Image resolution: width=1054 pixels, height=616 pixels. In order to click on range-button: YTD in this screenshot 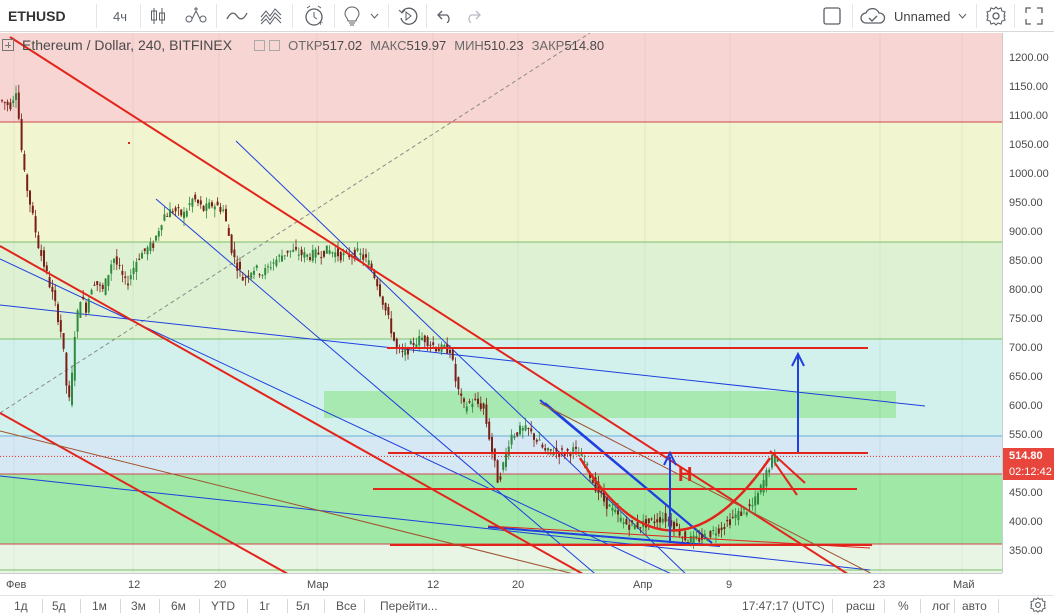, I will do `click(223, 606)`.